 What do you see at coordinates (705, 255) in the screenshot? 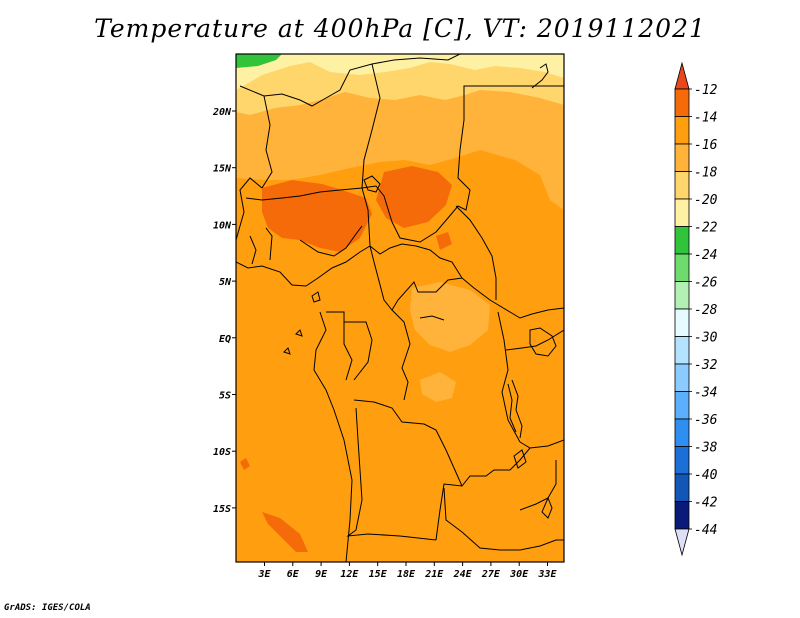
I see `colorbar-label: -24` at bounding box center [705, 255].